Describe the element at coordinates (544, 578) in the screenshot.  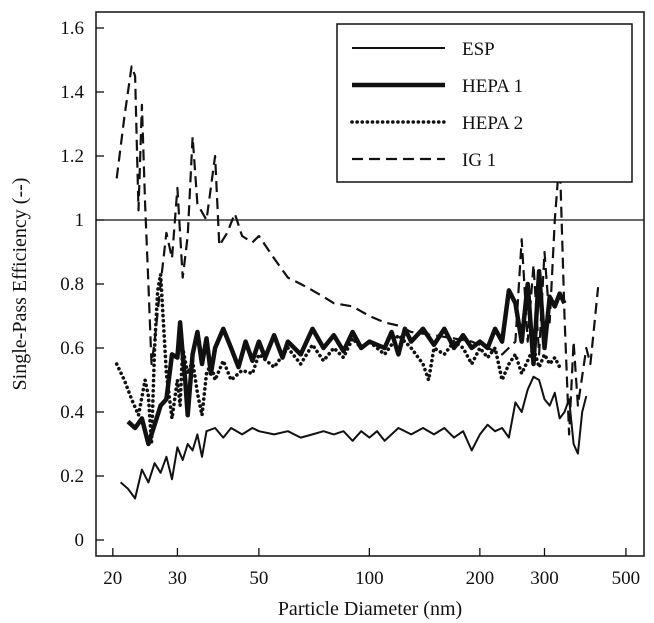
I see `x-tick-label: 300` at that location.